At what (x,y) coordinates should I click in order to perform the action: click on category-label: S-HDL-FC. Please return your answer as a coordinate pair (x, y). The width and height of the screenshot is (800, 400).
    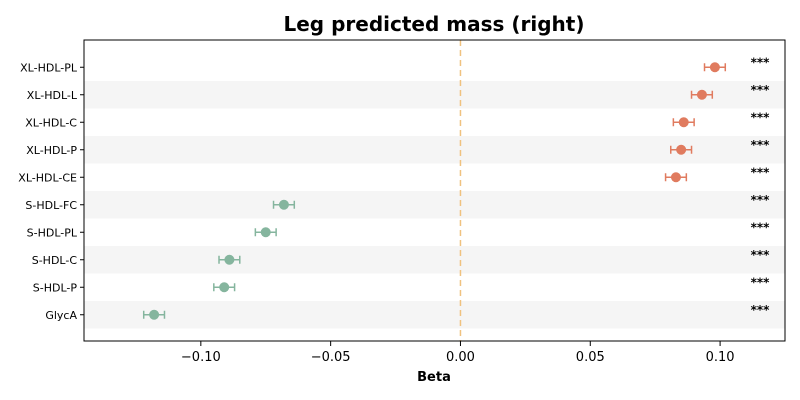
    Looking at the image, I should click on (51, 205).